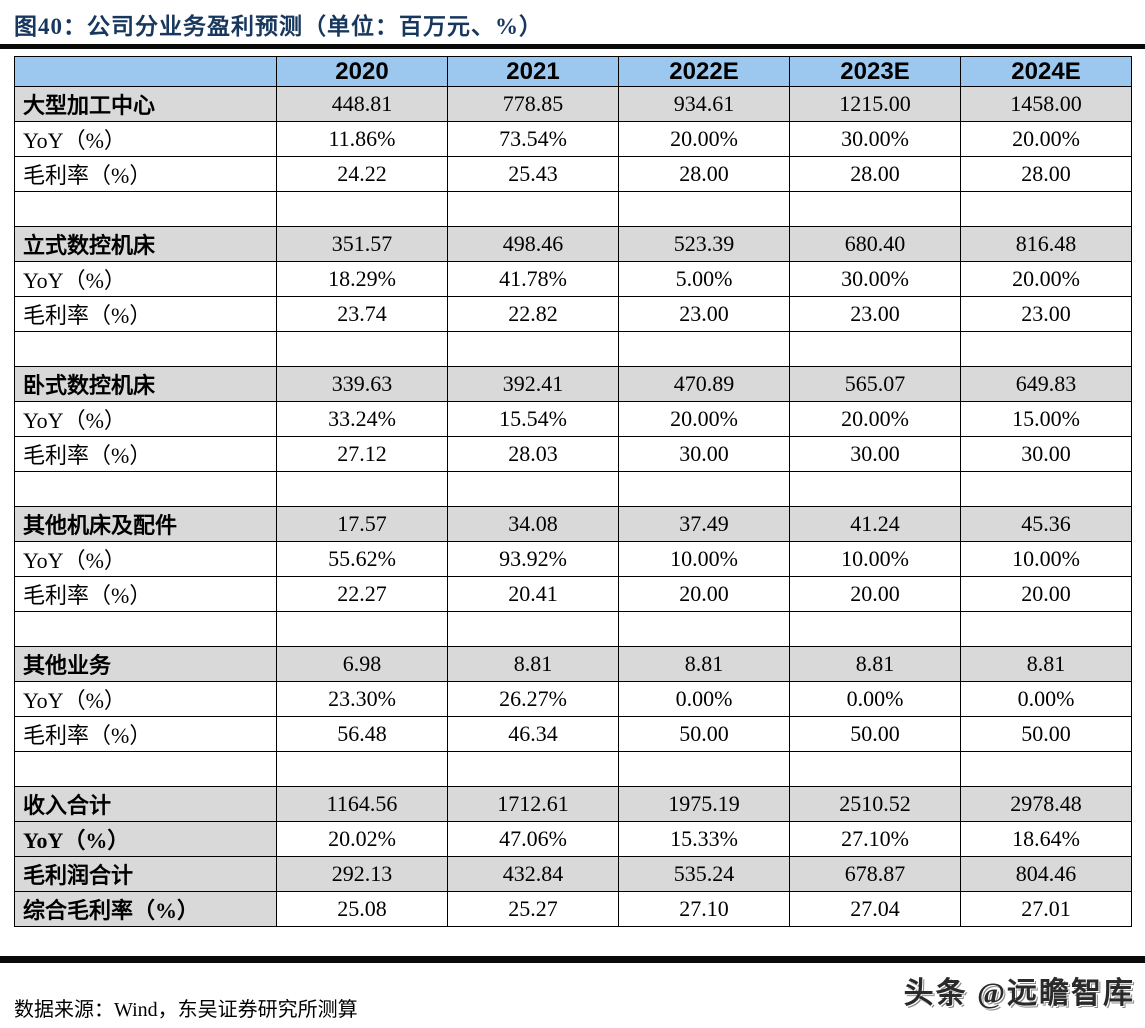 Image resolution: width=1145 pixels, height=1028 pixels. What do you see at coordinates (533, 454) in the screenshot?
I see `value-cell: 28.03` at bounding box center [533, 454].